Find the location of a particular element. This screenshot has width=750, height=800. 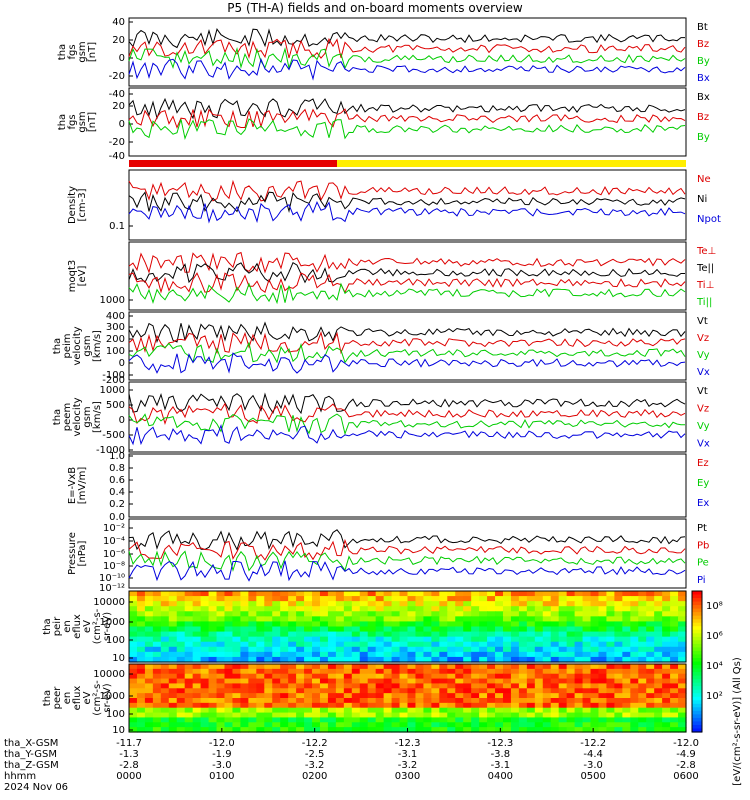

panel-pressure is located at coordinates (407, 553).